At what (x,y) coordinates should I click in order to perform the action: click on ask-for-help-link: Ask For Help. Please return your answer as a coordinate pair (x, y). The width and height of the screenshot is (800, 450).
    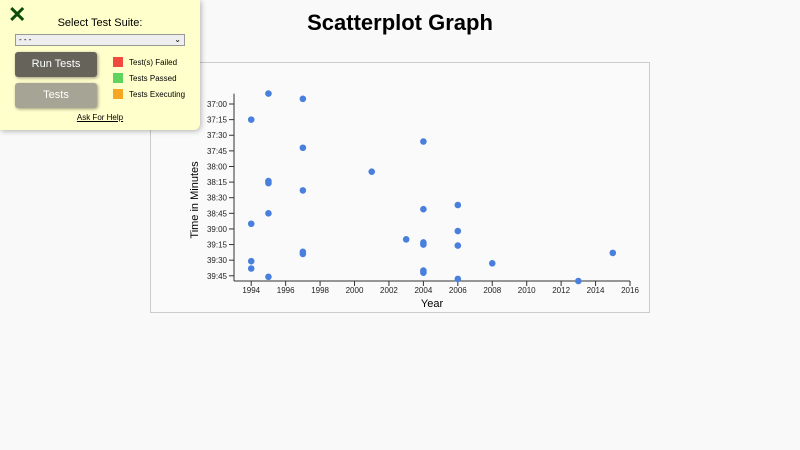
    Looking at the image, I should click on (100, 117).